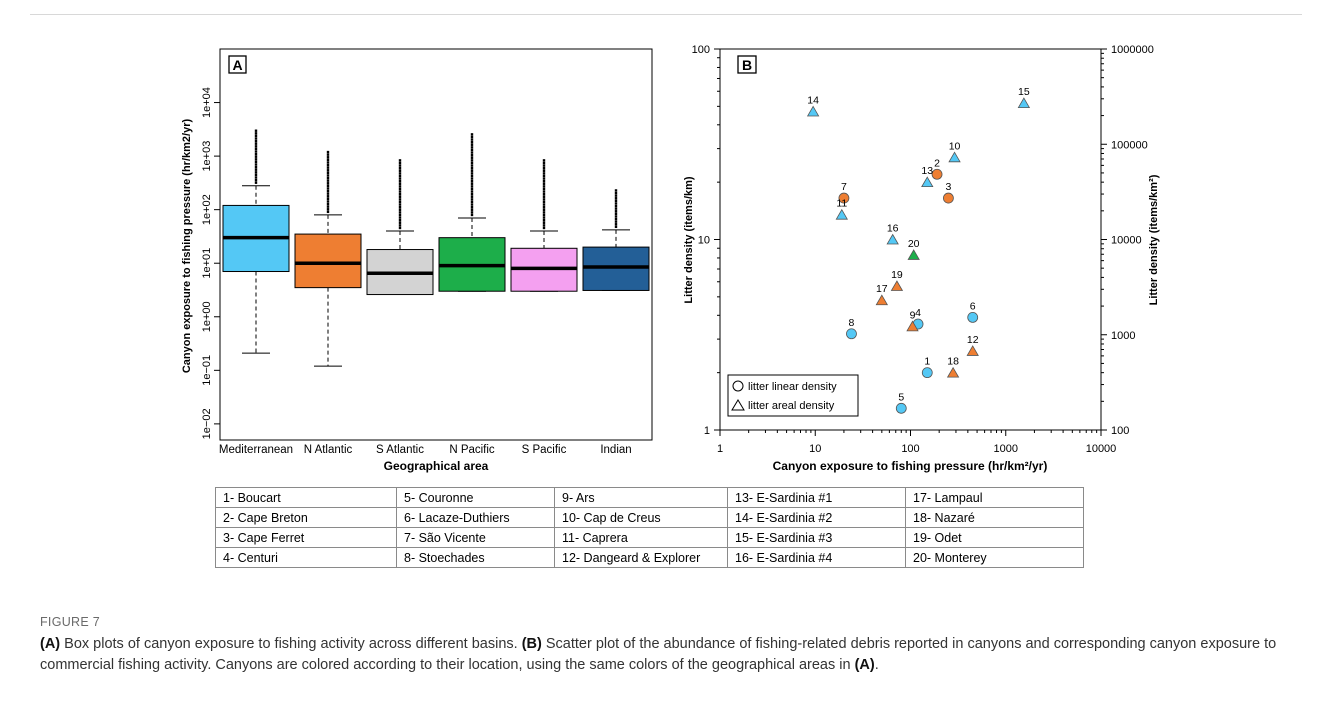 This screenshot has height=709, width=1322. I want to click on point-16-triangle, so click(892, 239).